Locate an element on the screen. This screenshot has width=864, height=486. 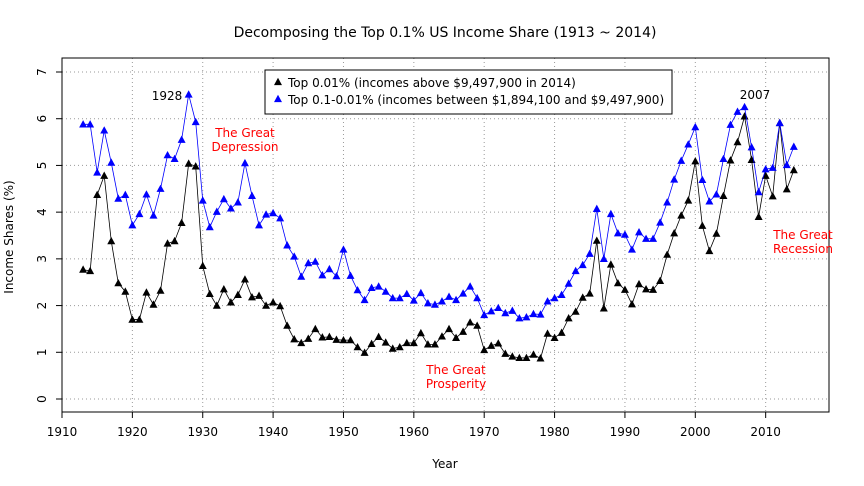
x-tick-label: 1950 is located at coordinates (343, 432).